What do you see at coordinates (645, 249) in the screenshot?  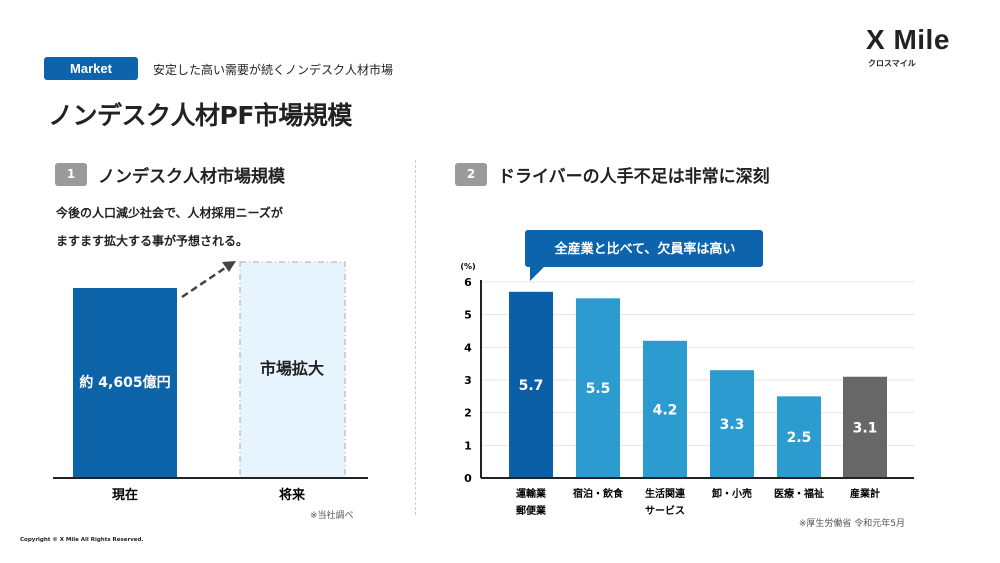 I see `callout-text: 全産業と比べて、欠員率は高い` at bounding box center [645, 249].